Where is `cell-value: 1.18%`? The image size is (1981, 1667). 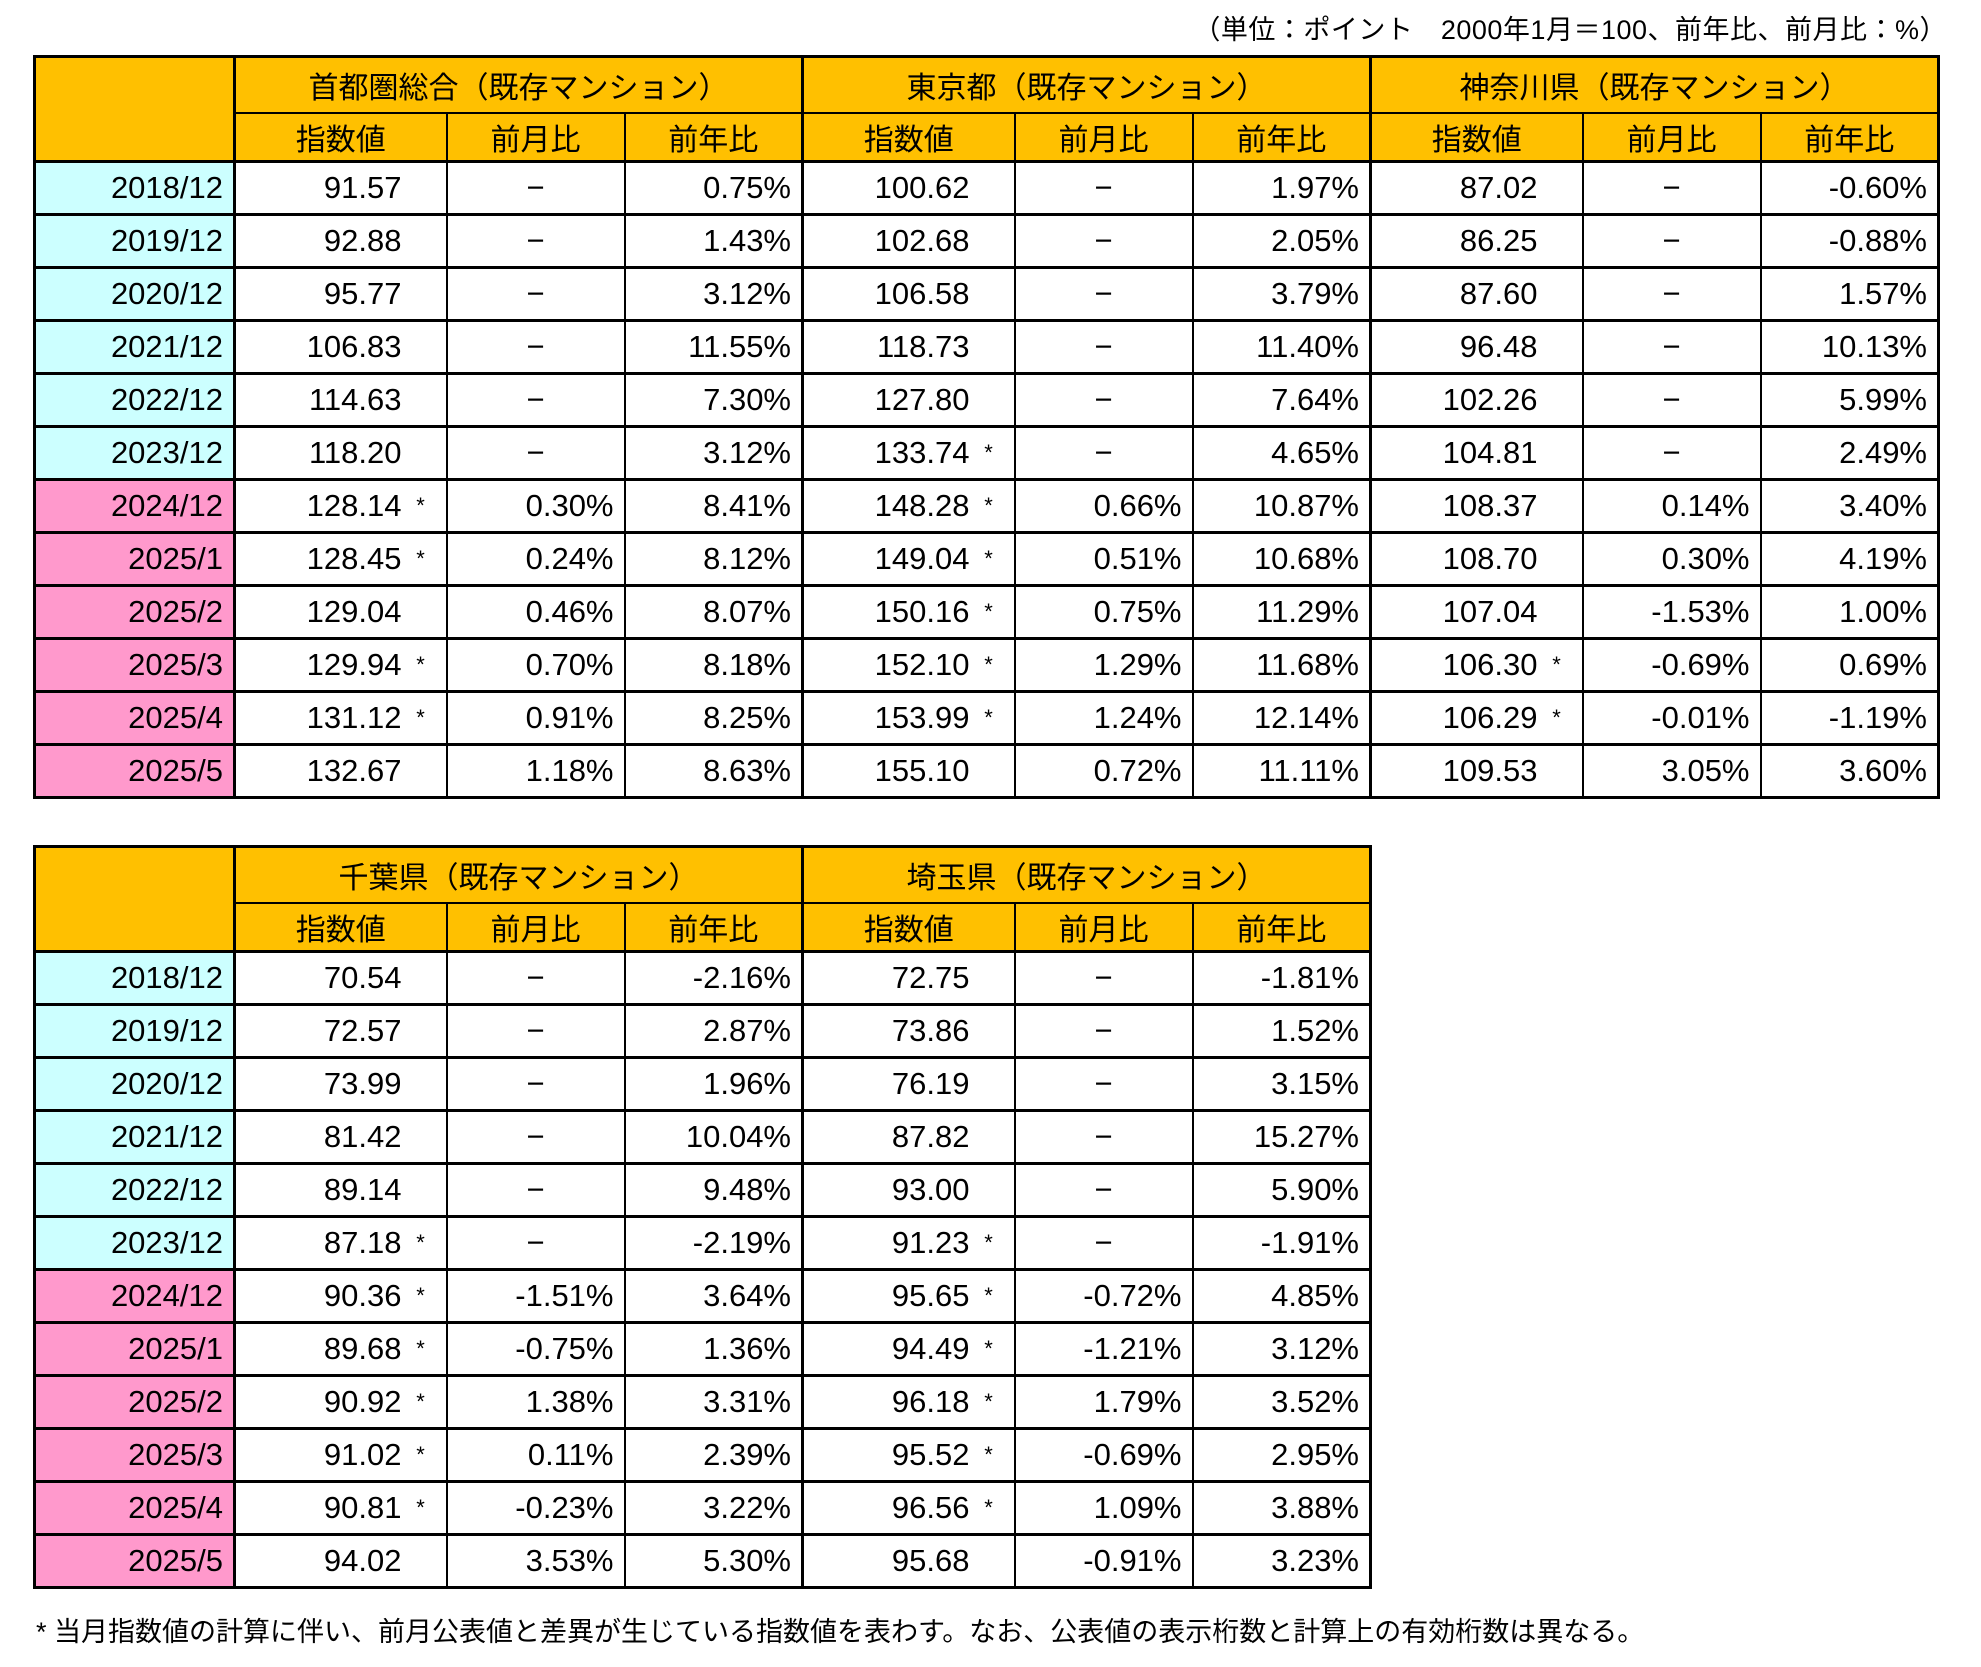
cell-value: 1.18% is located at coordinates (569, 770).